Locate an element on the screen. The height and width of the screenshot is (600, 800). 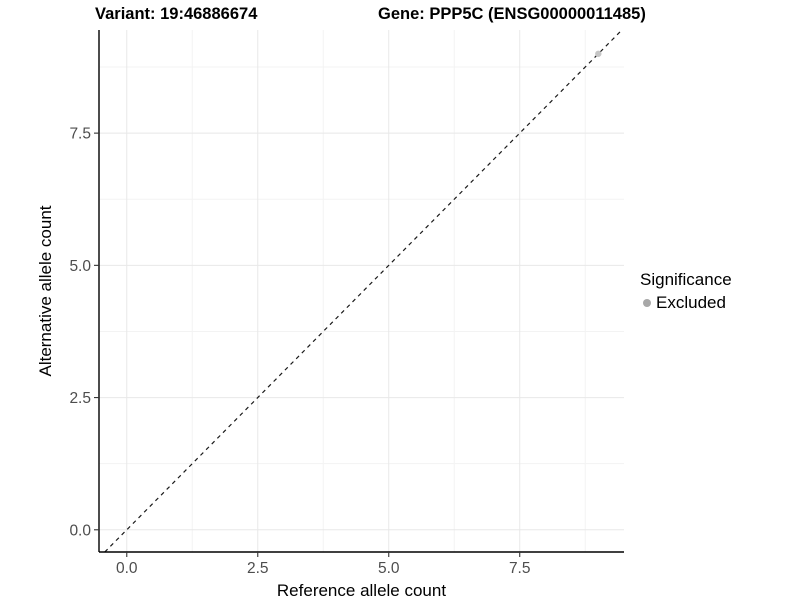
x-tick-label: 5.0 is located at coordinates (389, 568).